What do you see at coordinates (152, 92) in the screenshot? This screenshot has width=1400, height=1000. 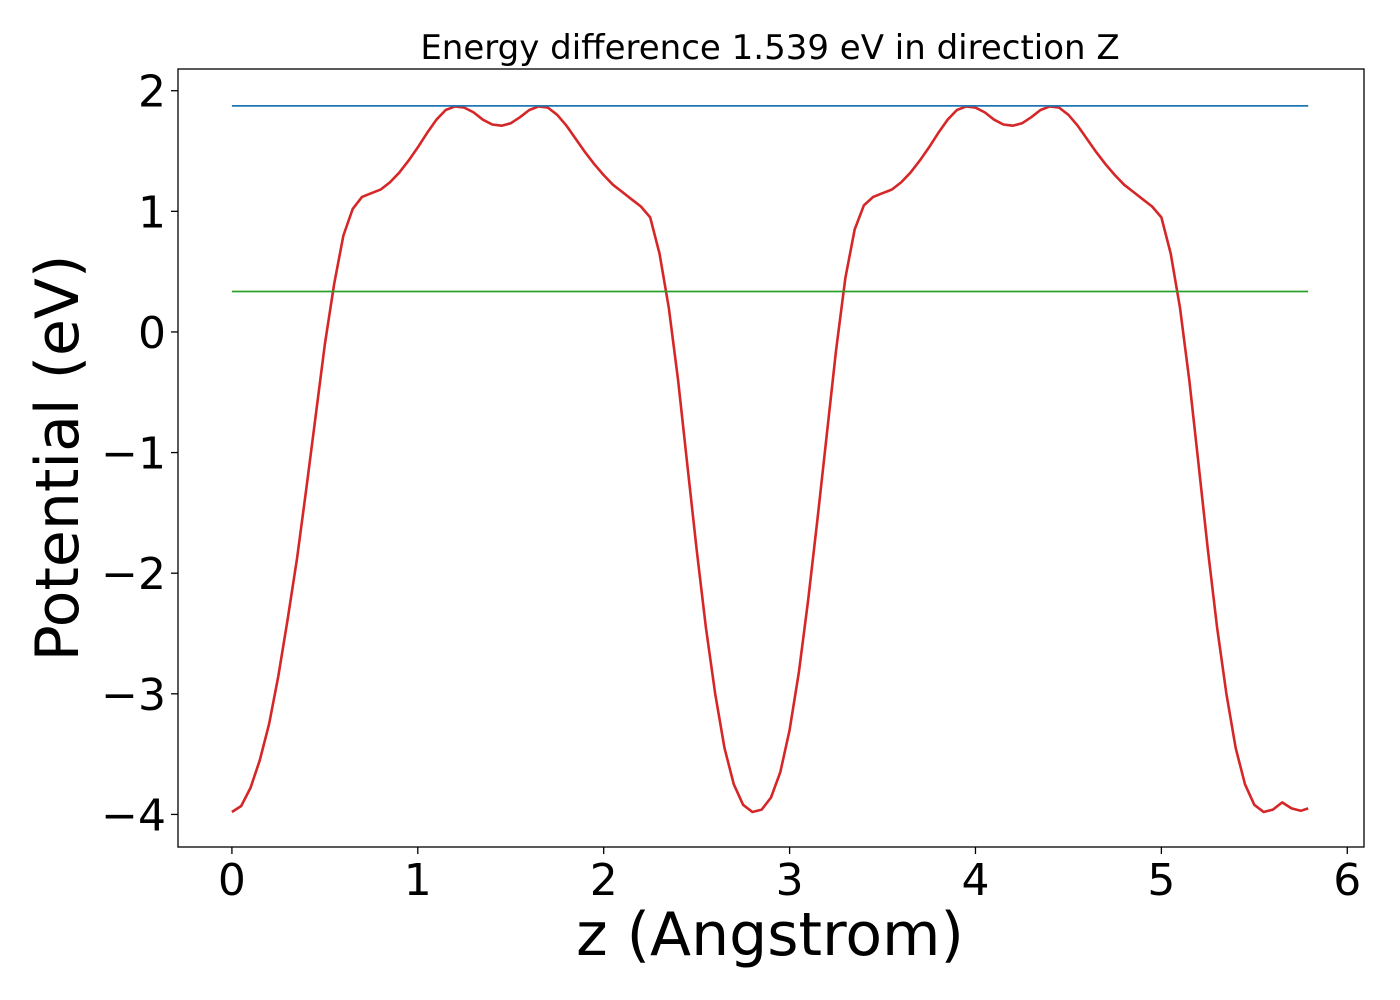 I see `y-tick-label: 2` at bounding box center [152, 92].